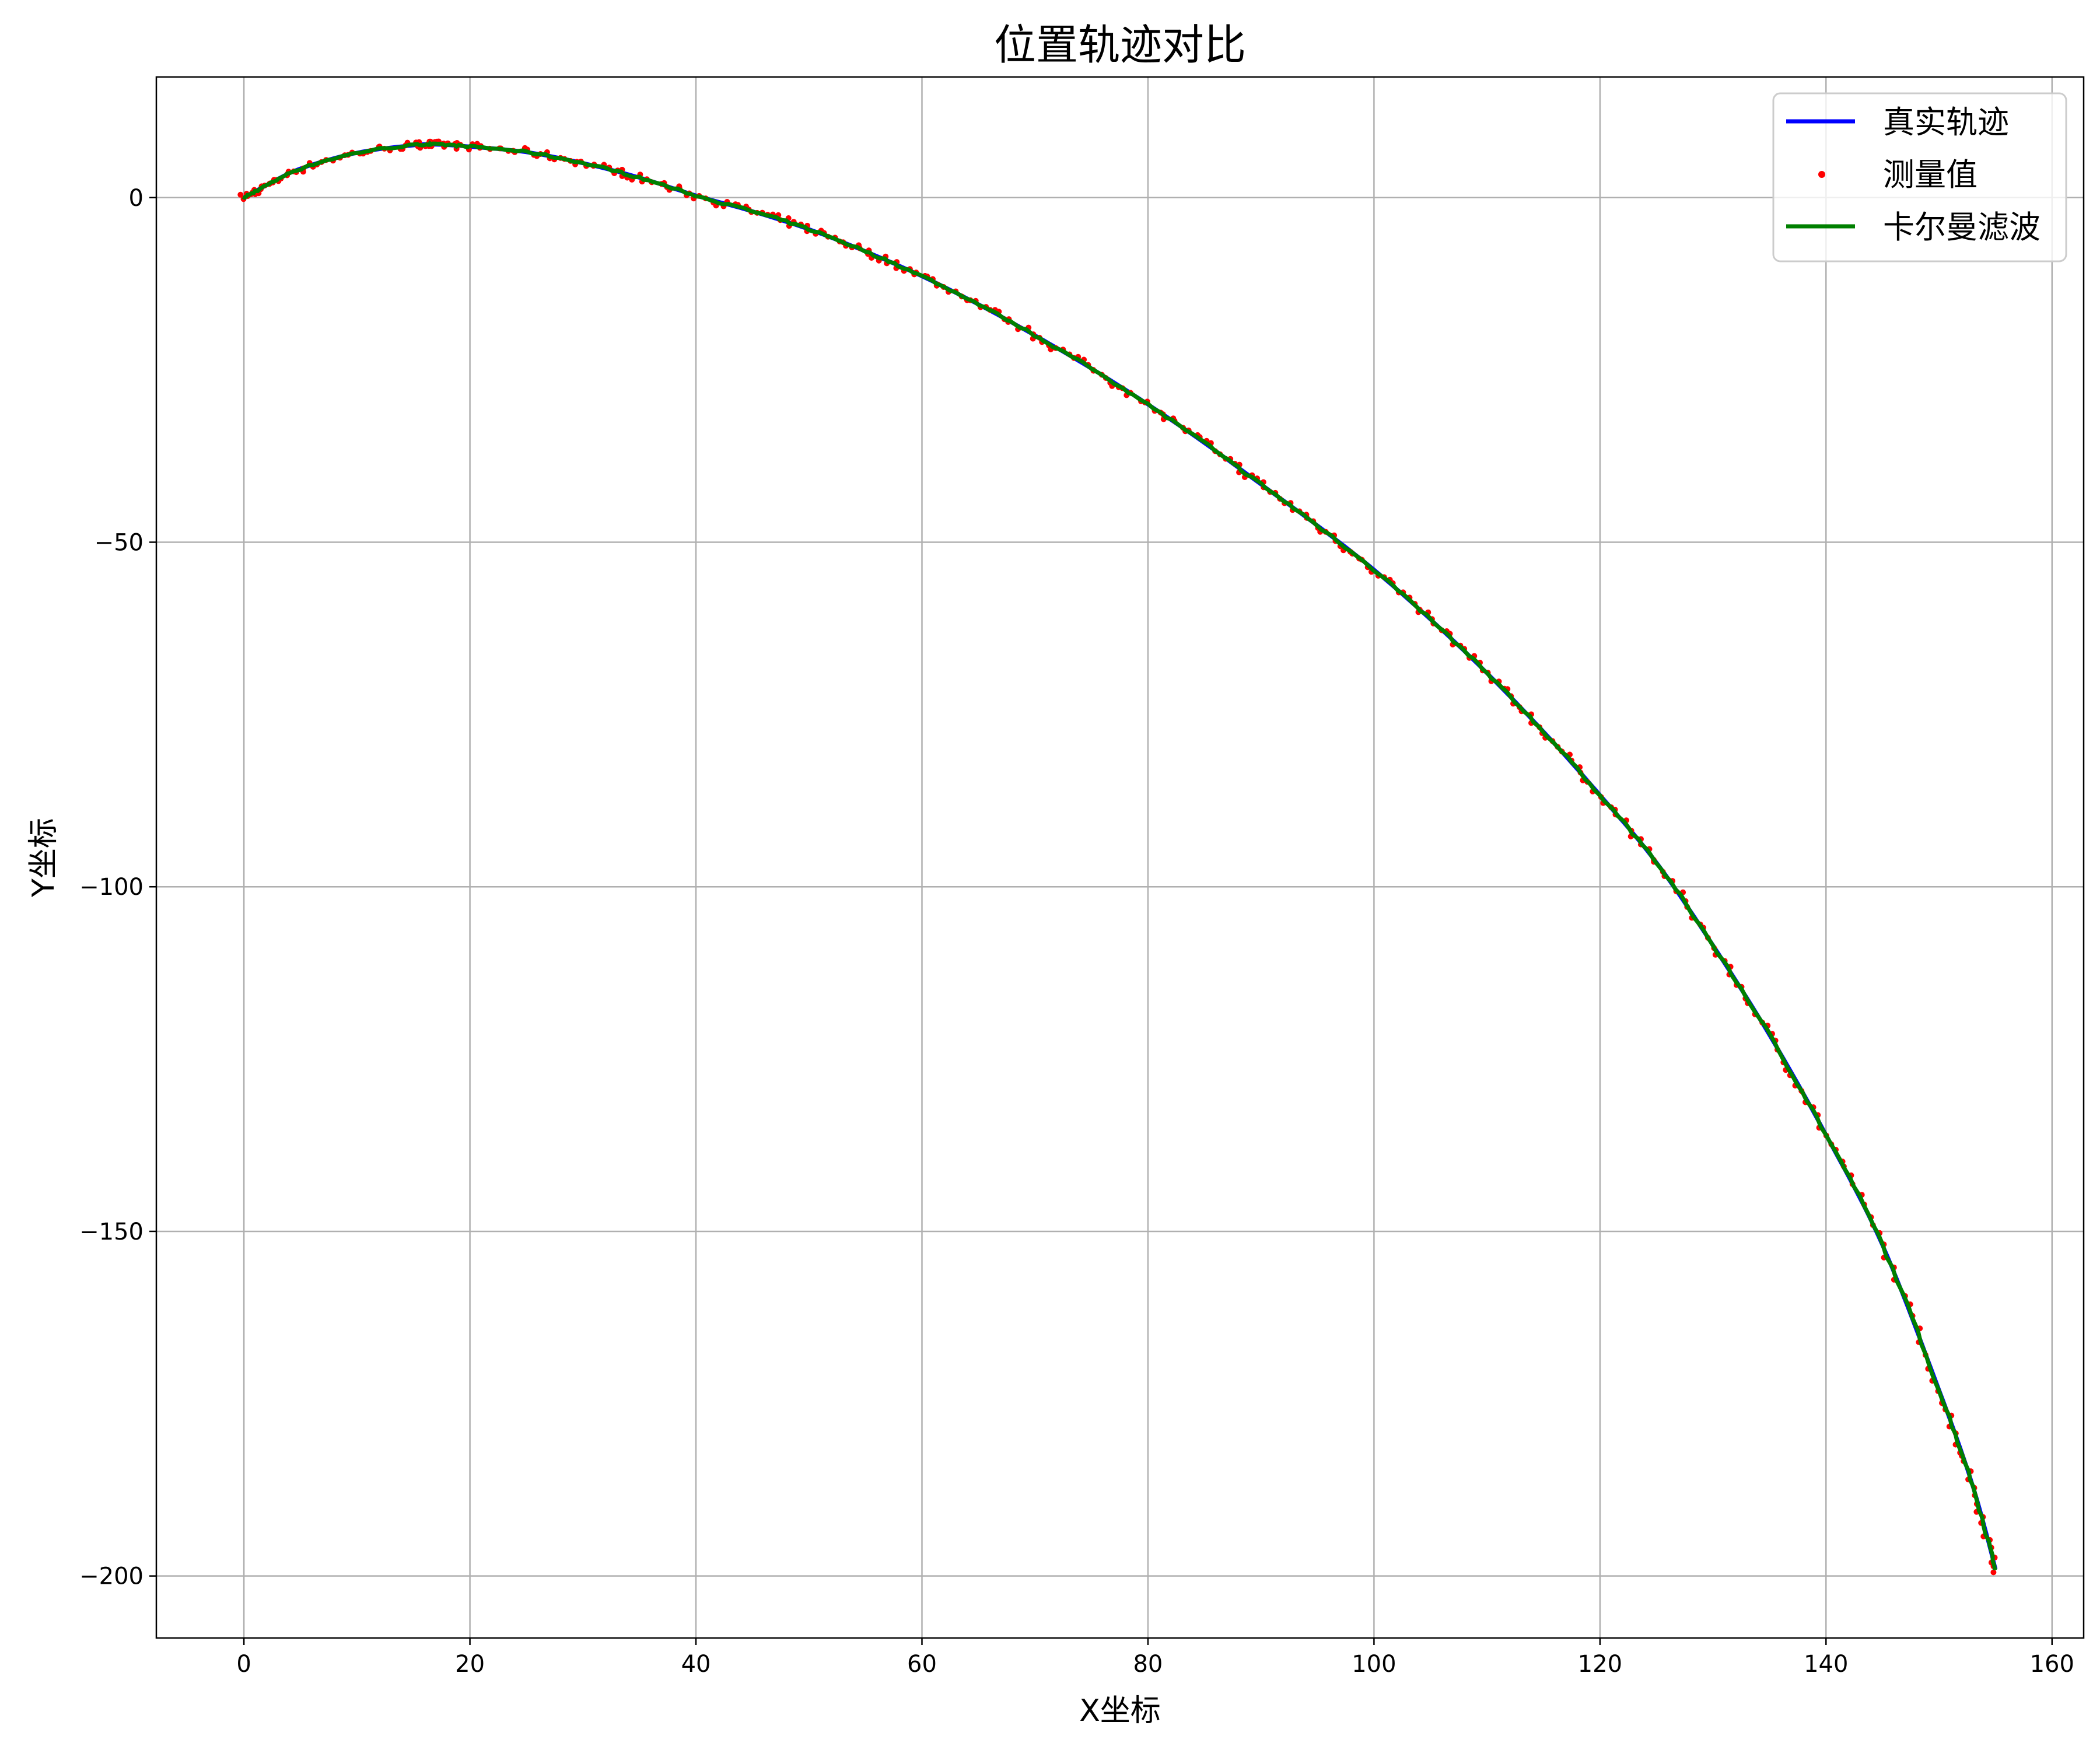 Image resolution: width=2100 pixels, height=1750 pixels. Describe the element at coordinates (243, 1664) in the screenshot. I see `x-tick-label: 0` at that location.